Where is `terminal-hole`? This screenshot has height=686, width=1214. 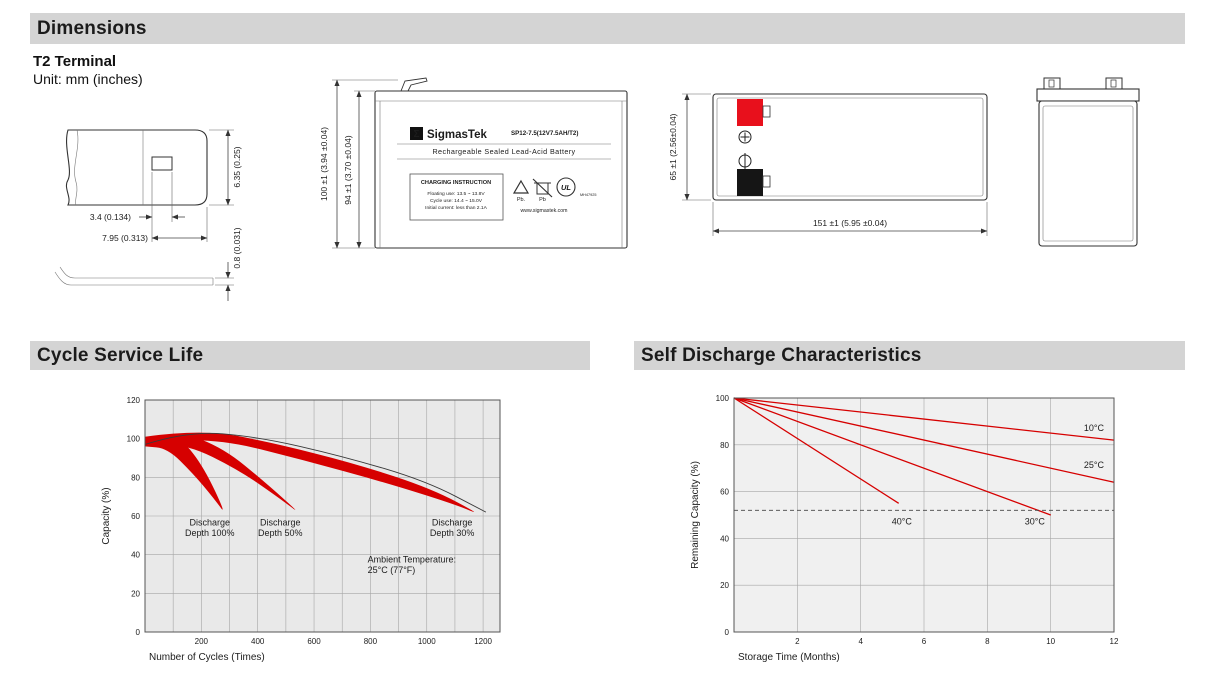 terminal-hole is located at coordinates (162, 163).